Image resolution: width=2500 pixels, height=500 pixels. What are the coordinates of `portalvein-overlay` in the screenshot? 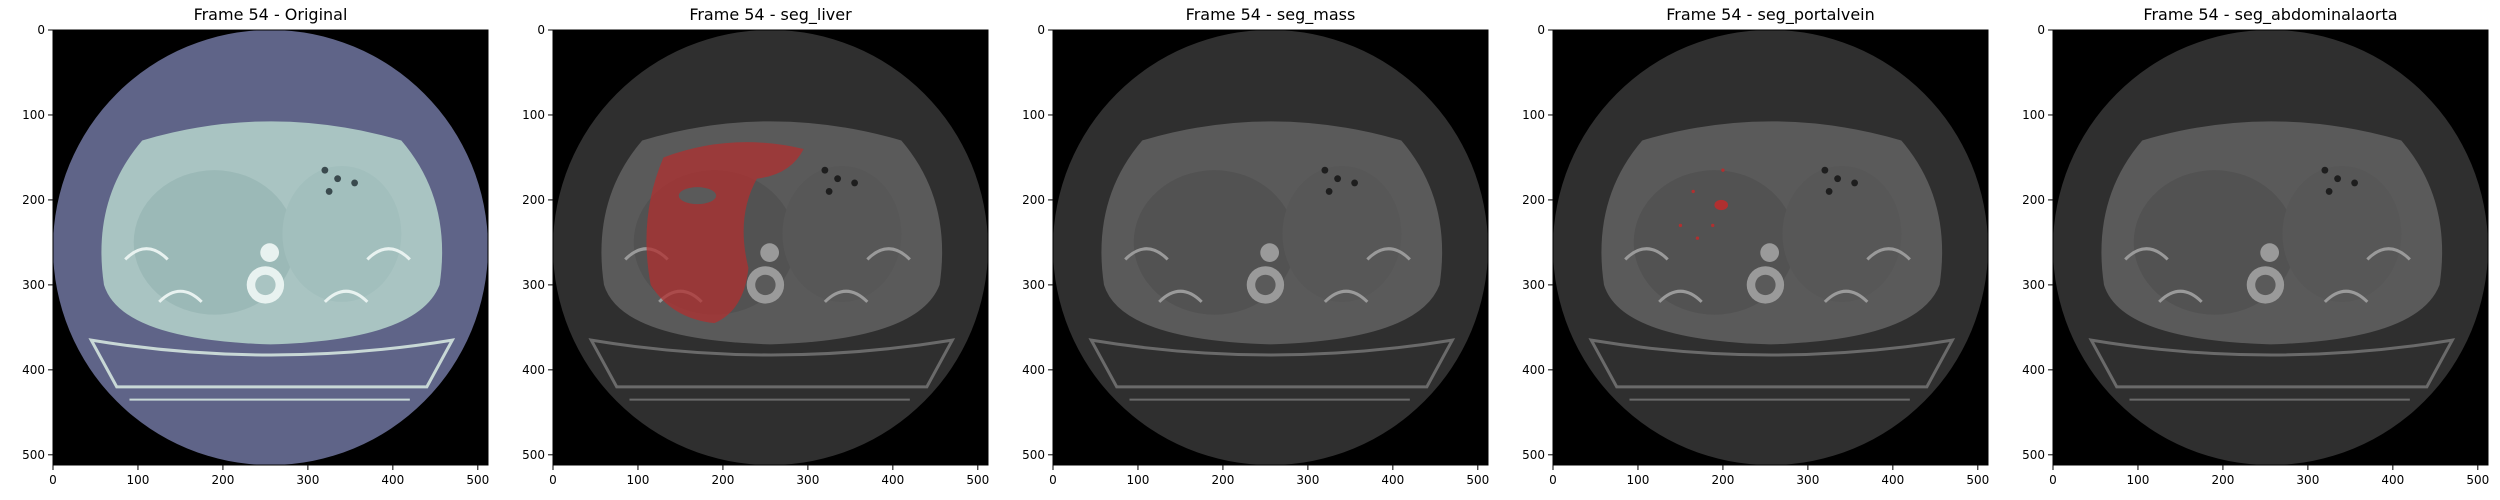 It's located at (1721, 205).